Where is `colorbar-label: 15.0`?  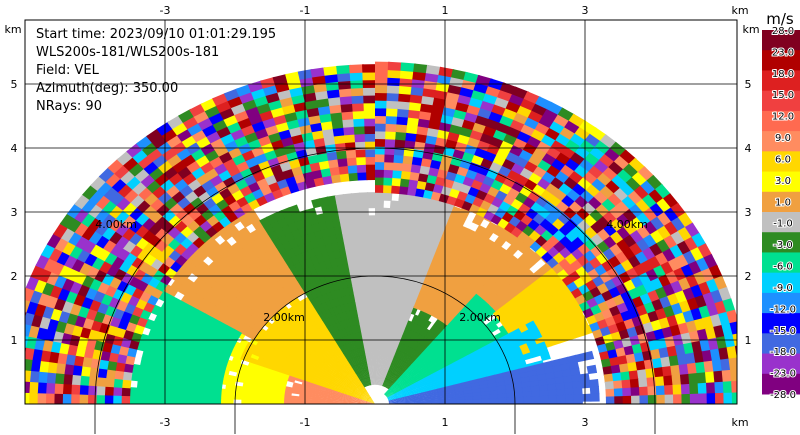 colorbar-label: 15.0 is located at coordinates (783, 95).